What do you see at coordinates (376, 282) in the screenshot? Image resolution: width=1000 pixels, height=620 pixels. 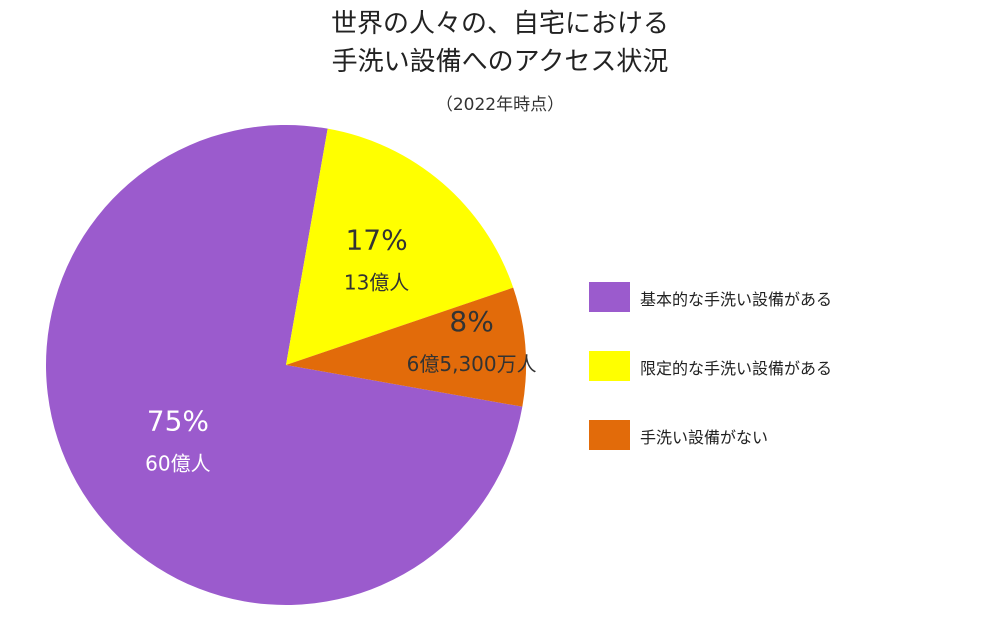 I see `slice-count-label-limited: 13億人` at bounding box center [376, 282].